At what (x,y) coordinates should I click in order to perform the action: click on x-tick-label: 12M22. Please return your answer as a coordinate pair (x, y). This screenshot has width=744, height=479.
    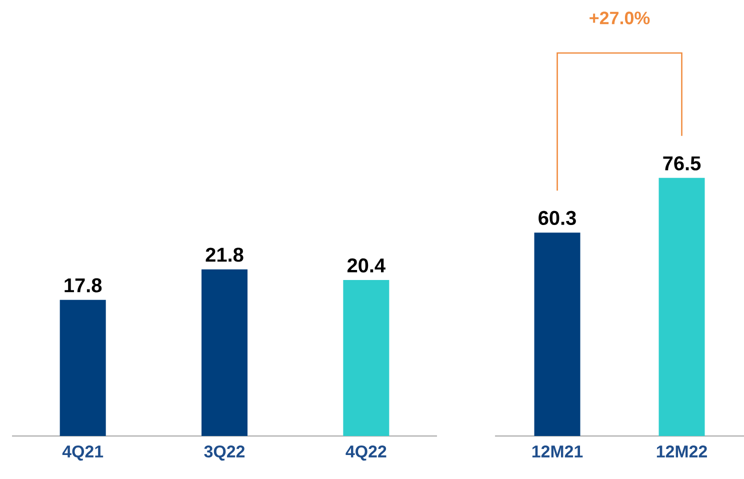
    Looking at the image, I should click on (681, 452).